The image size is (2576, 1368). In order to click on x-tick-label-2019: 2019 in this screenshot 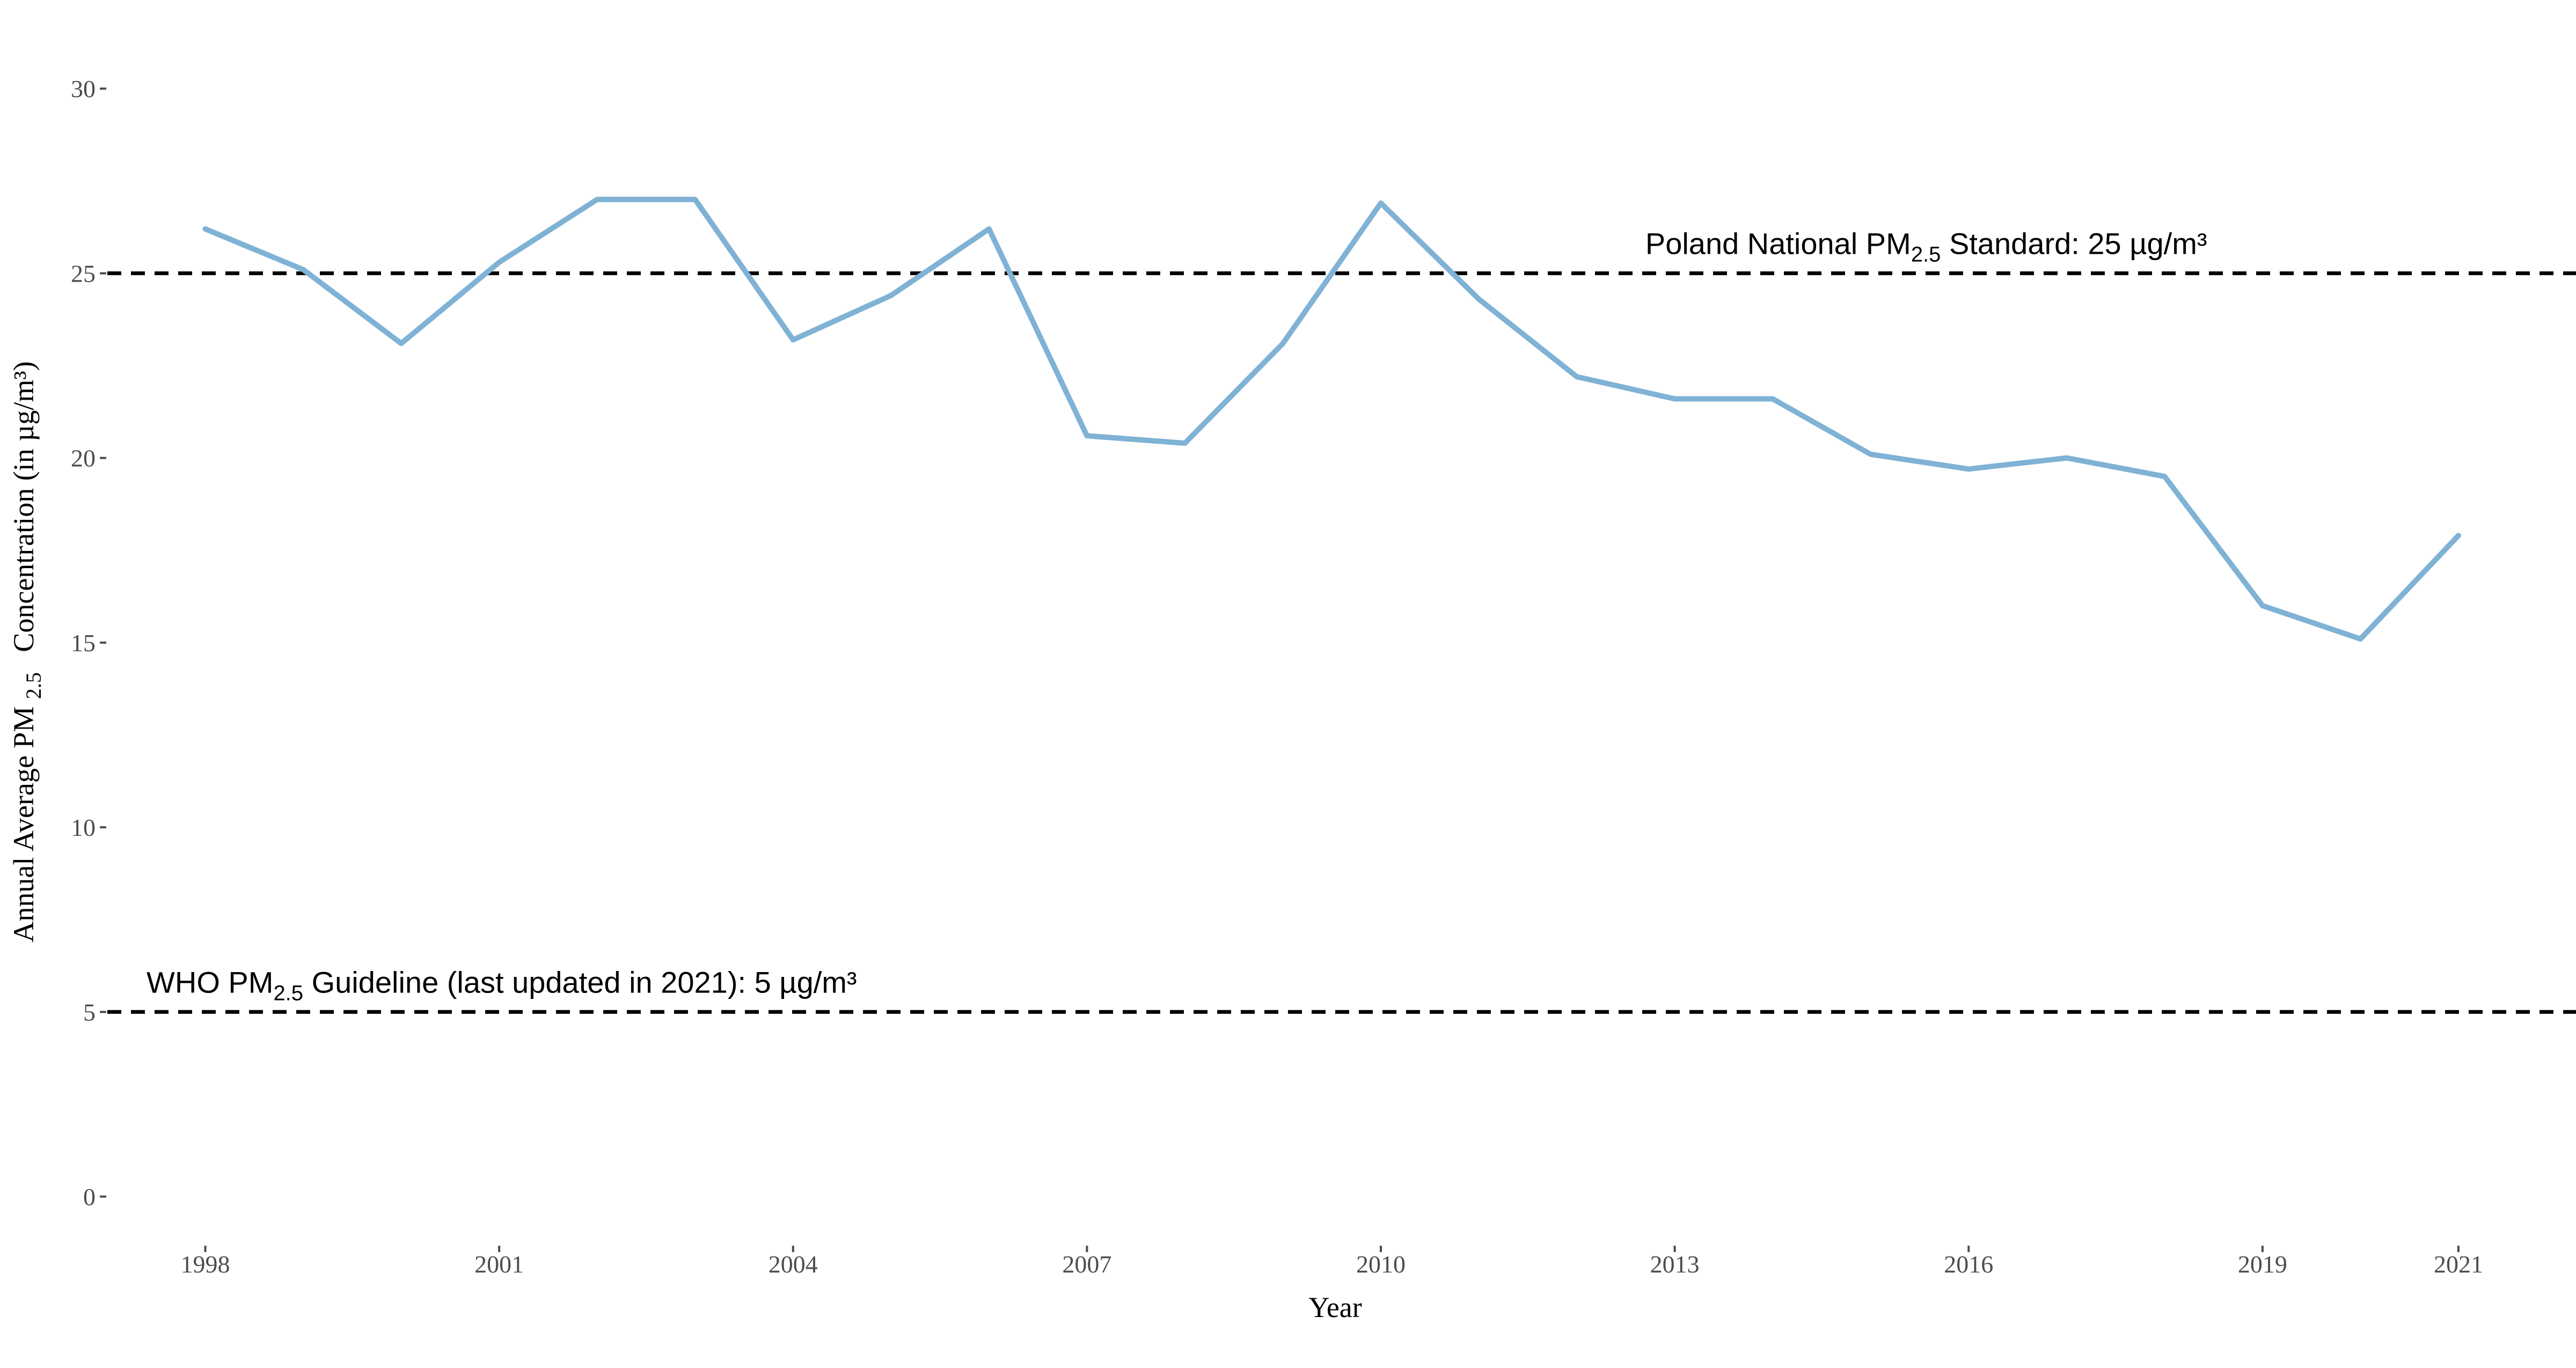, I will do `click(2262, 1264)`.